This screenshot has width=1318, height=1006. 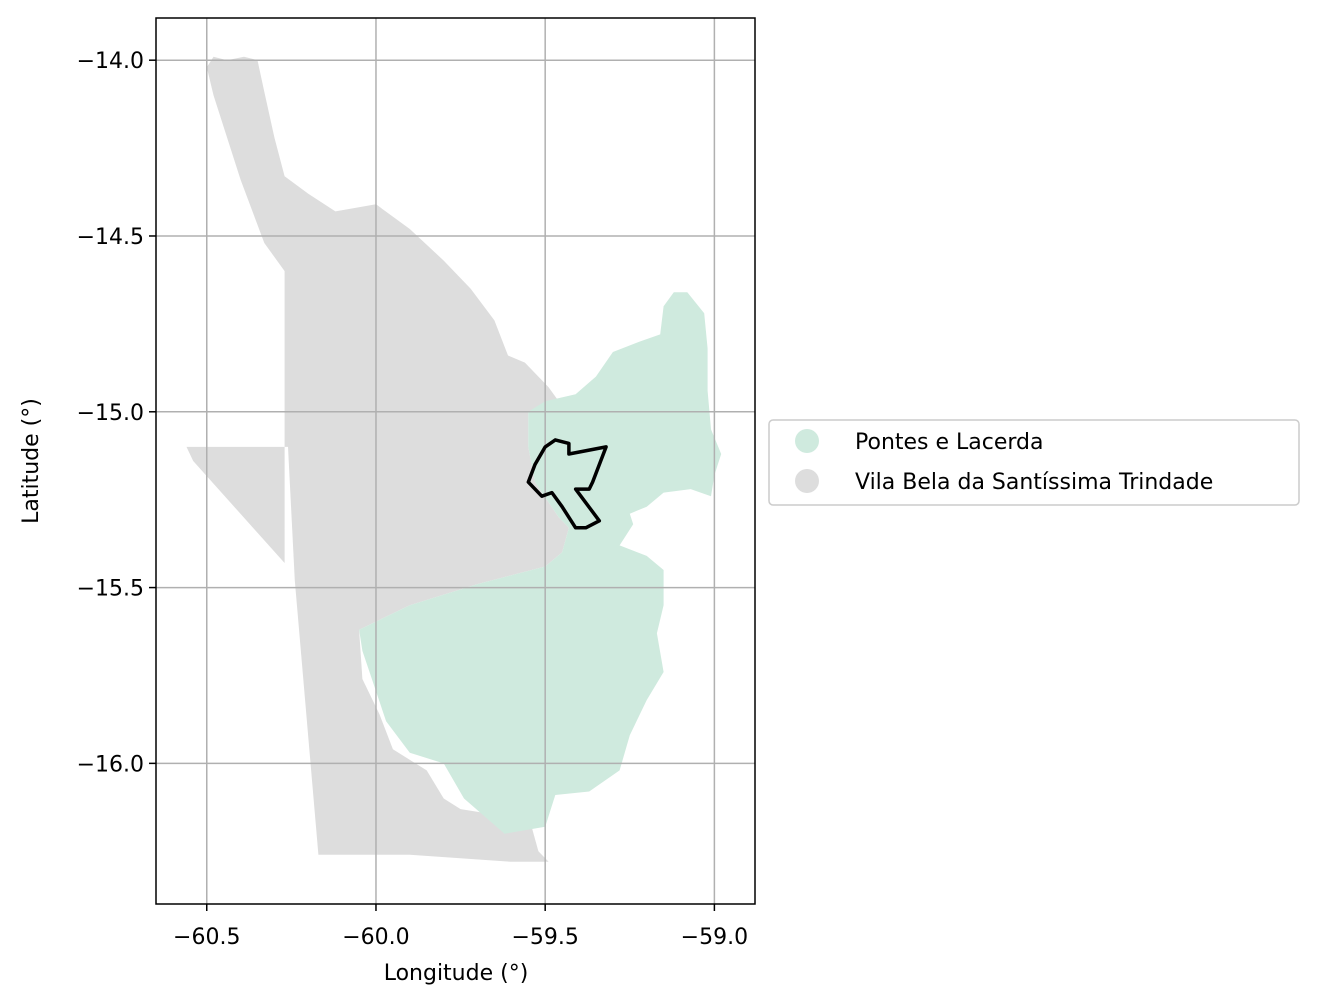 I want to click on x-tick-label: −59.0, so click(x=714, y=937).